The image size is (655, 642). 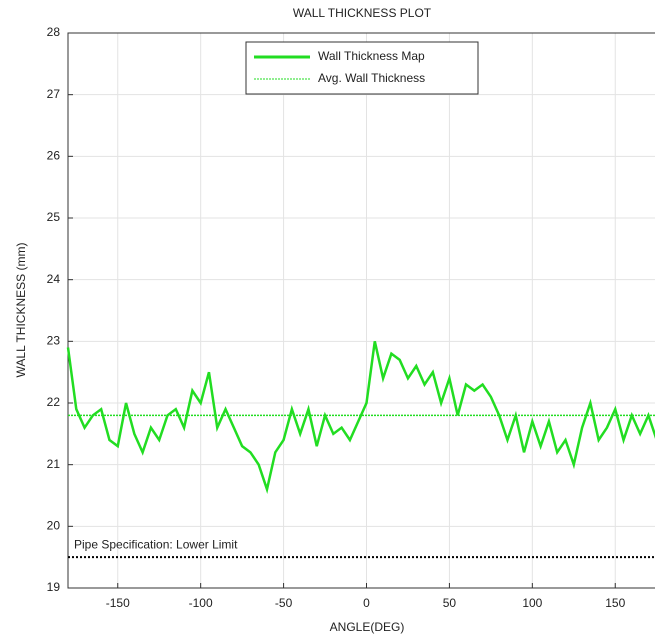 What do you see at coordinates (156, 544) in the screenshot?
I see `limit-label: Pipe Specification: Lower Limit` at bounding box center [156, 544].